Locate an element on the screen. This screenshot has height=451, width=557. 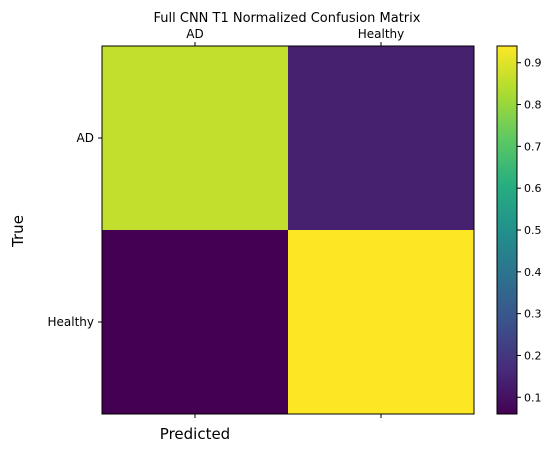
colorbar-tick-label: 0.8 is located at coordinates (533, 105).